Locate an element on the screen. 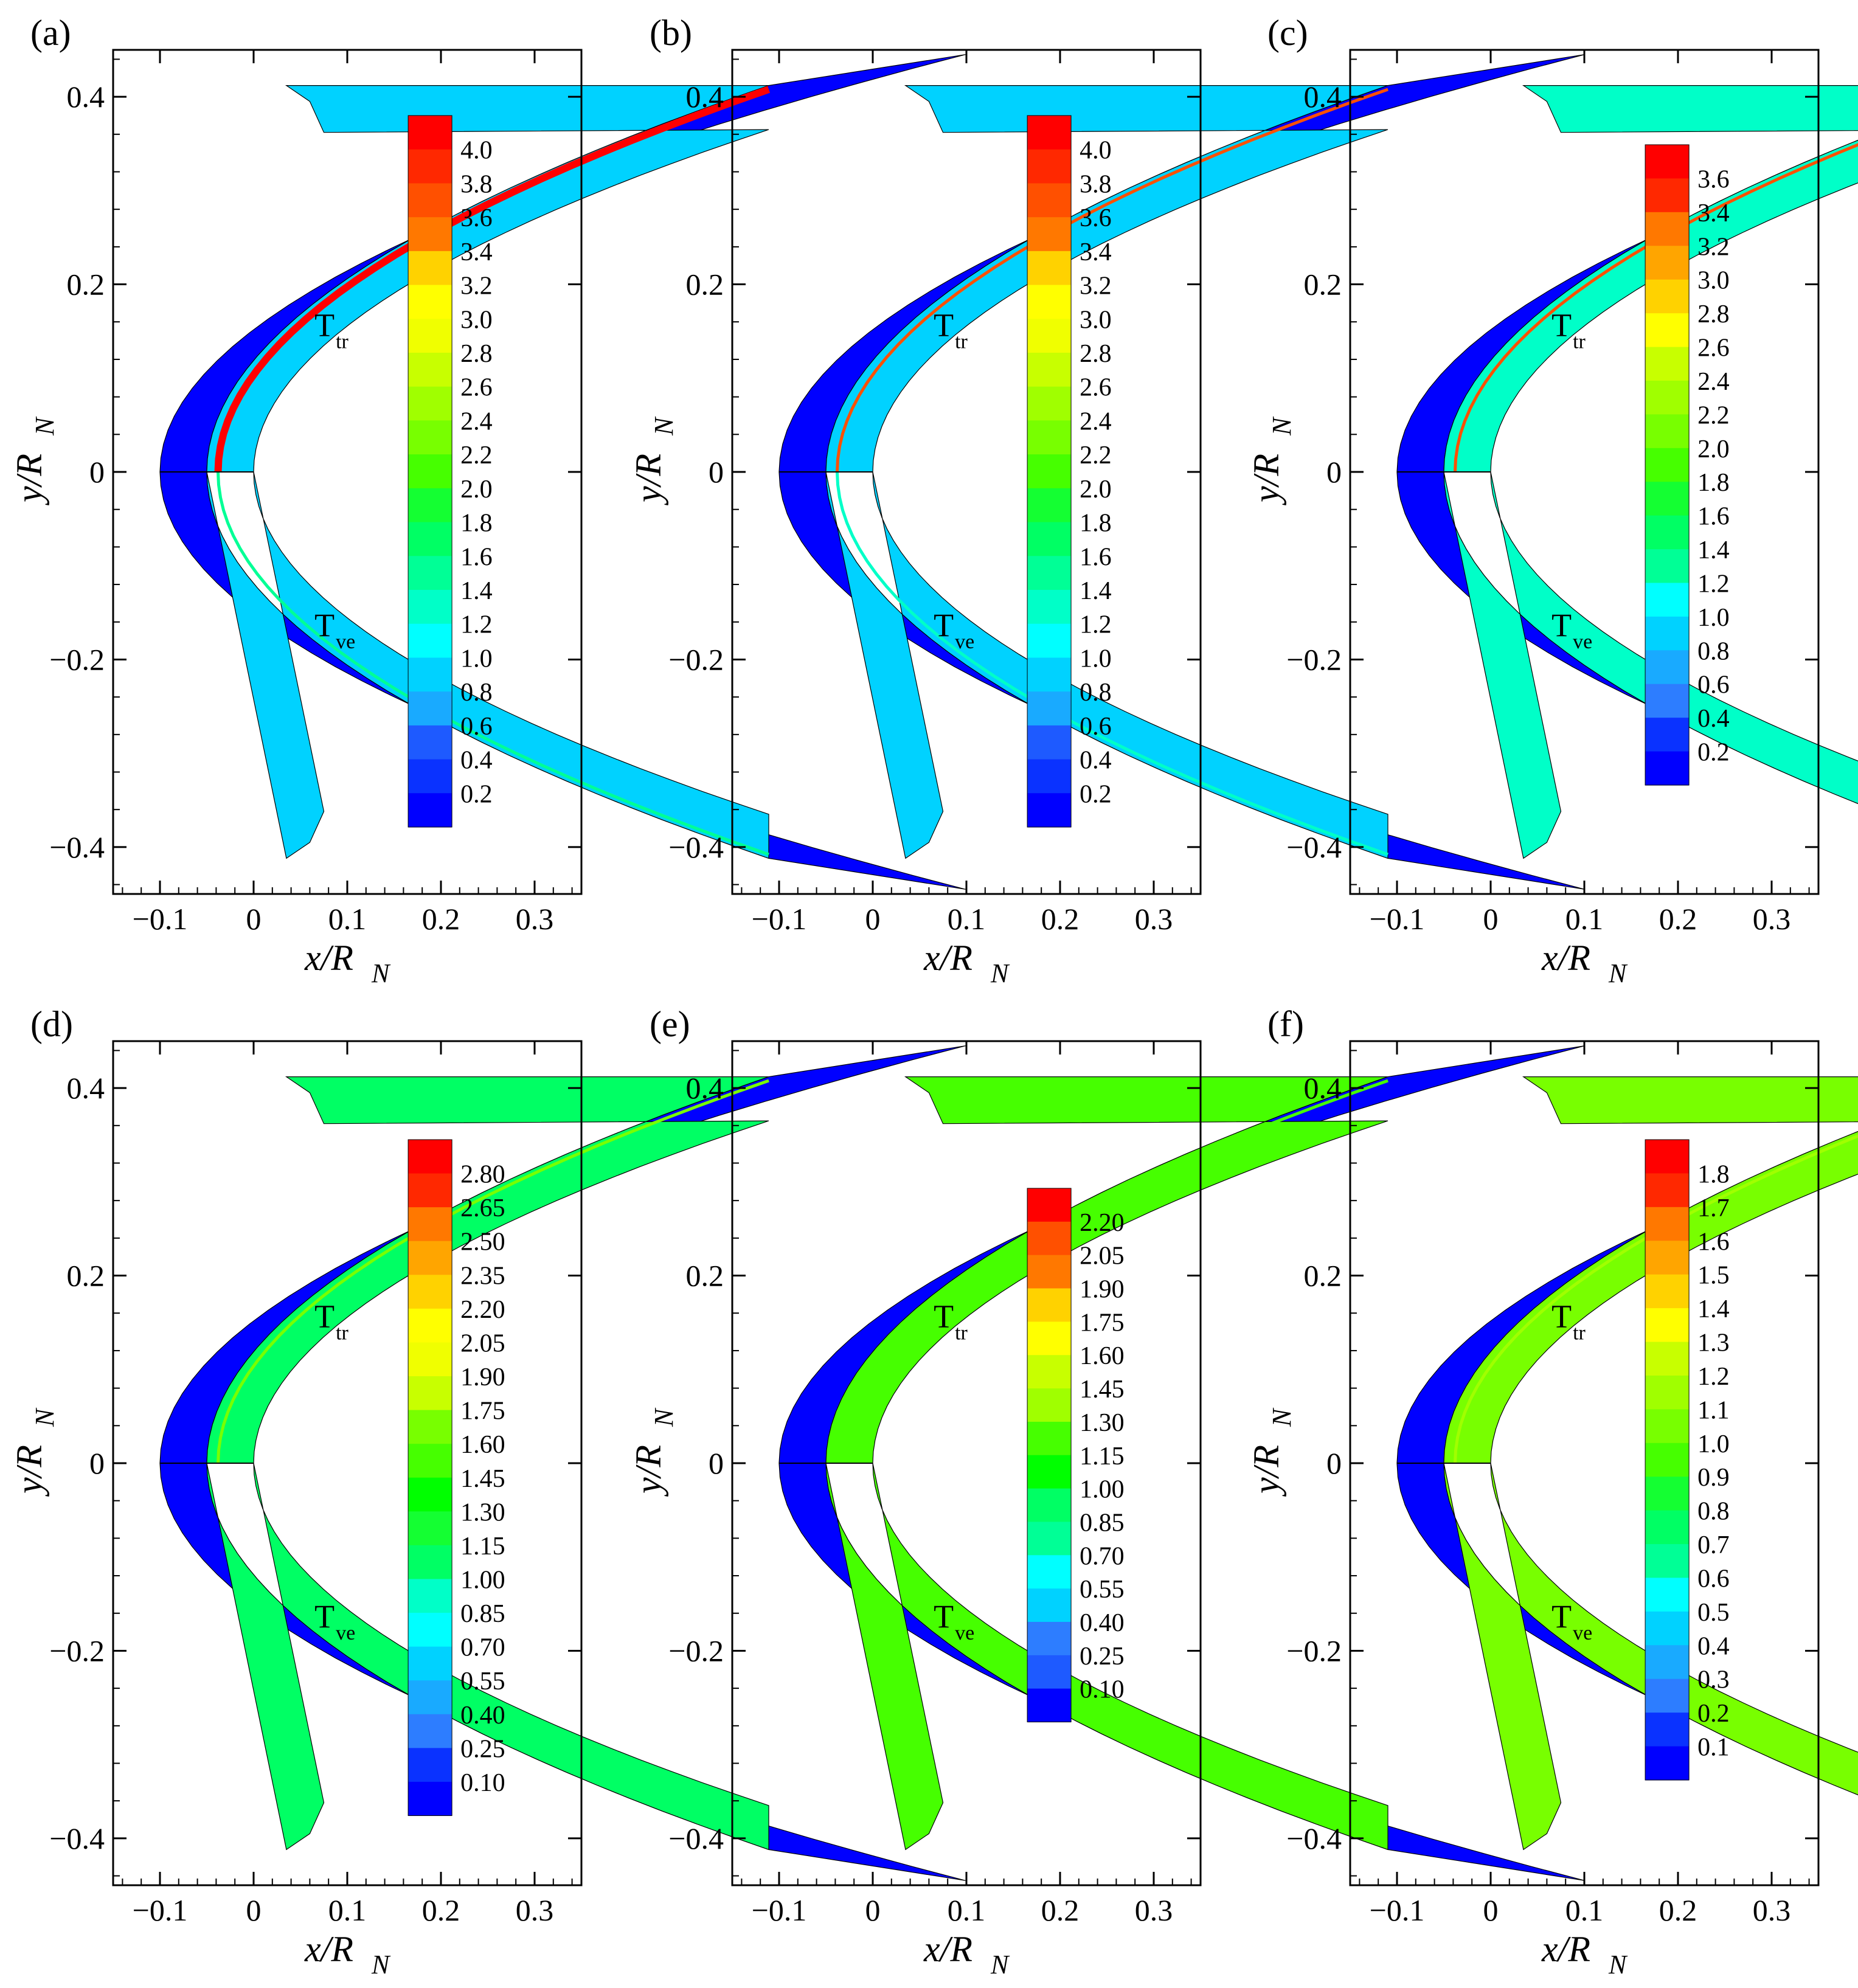 This screenshot has width=1858, height=1988. colorbar-tick-label: 0.55 is located at coordinates (483, 1681).